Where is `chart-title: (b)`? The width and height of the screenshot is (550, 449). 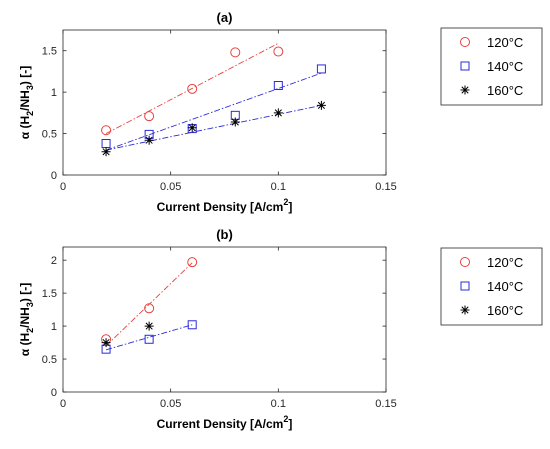
chart-title: (b) is located at coordinates (224, 234).